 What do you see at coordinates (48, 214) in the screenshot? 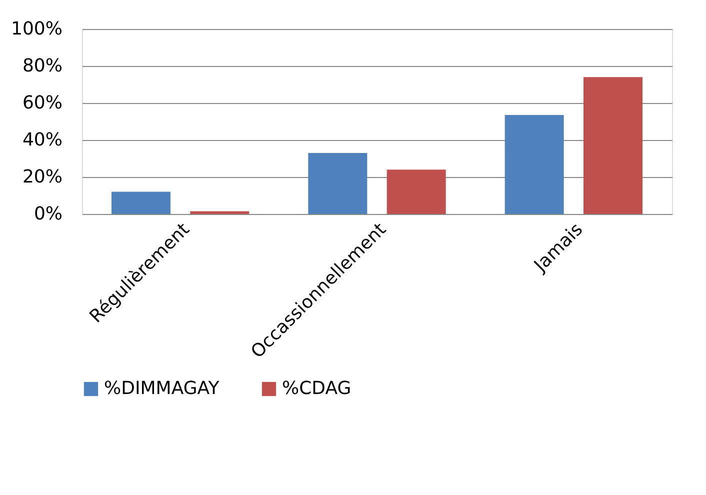
I see `y-tick-label: 0%` at bounding box center [48, 214].